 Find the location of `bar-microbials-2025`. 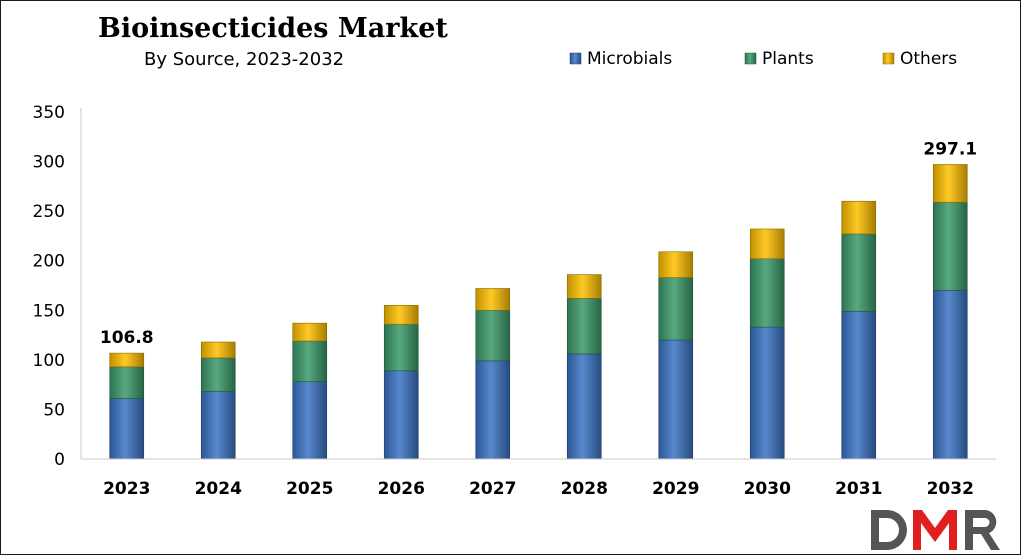

bar-microbials-2025 is located at coordinates (310, 420).